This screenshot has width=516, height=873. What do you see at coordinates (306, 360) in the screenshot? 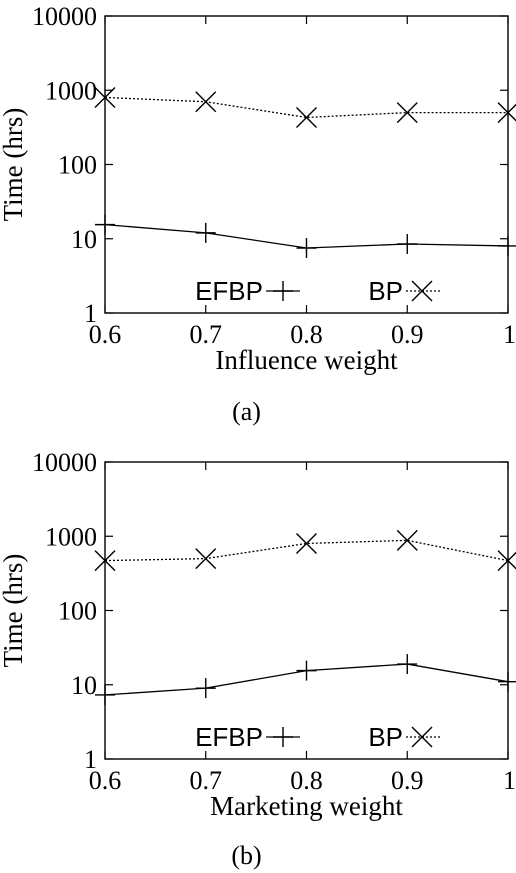
I see `x-axis-label: Influence weight` at bounding box center [306, 360].